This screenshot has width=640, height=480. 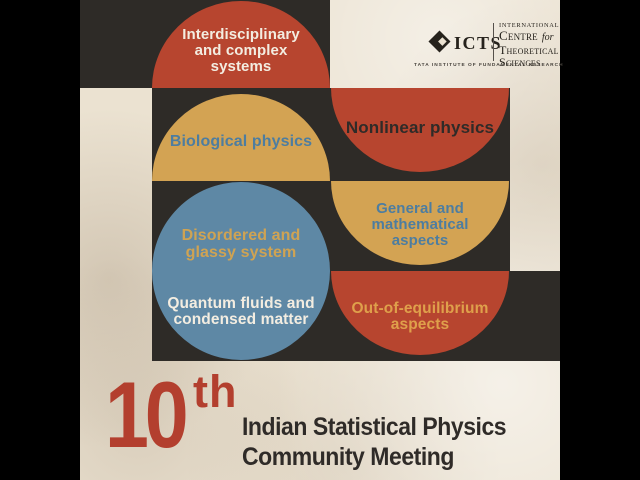 I want to click on letterbox-left, so click(x=40, y=240).